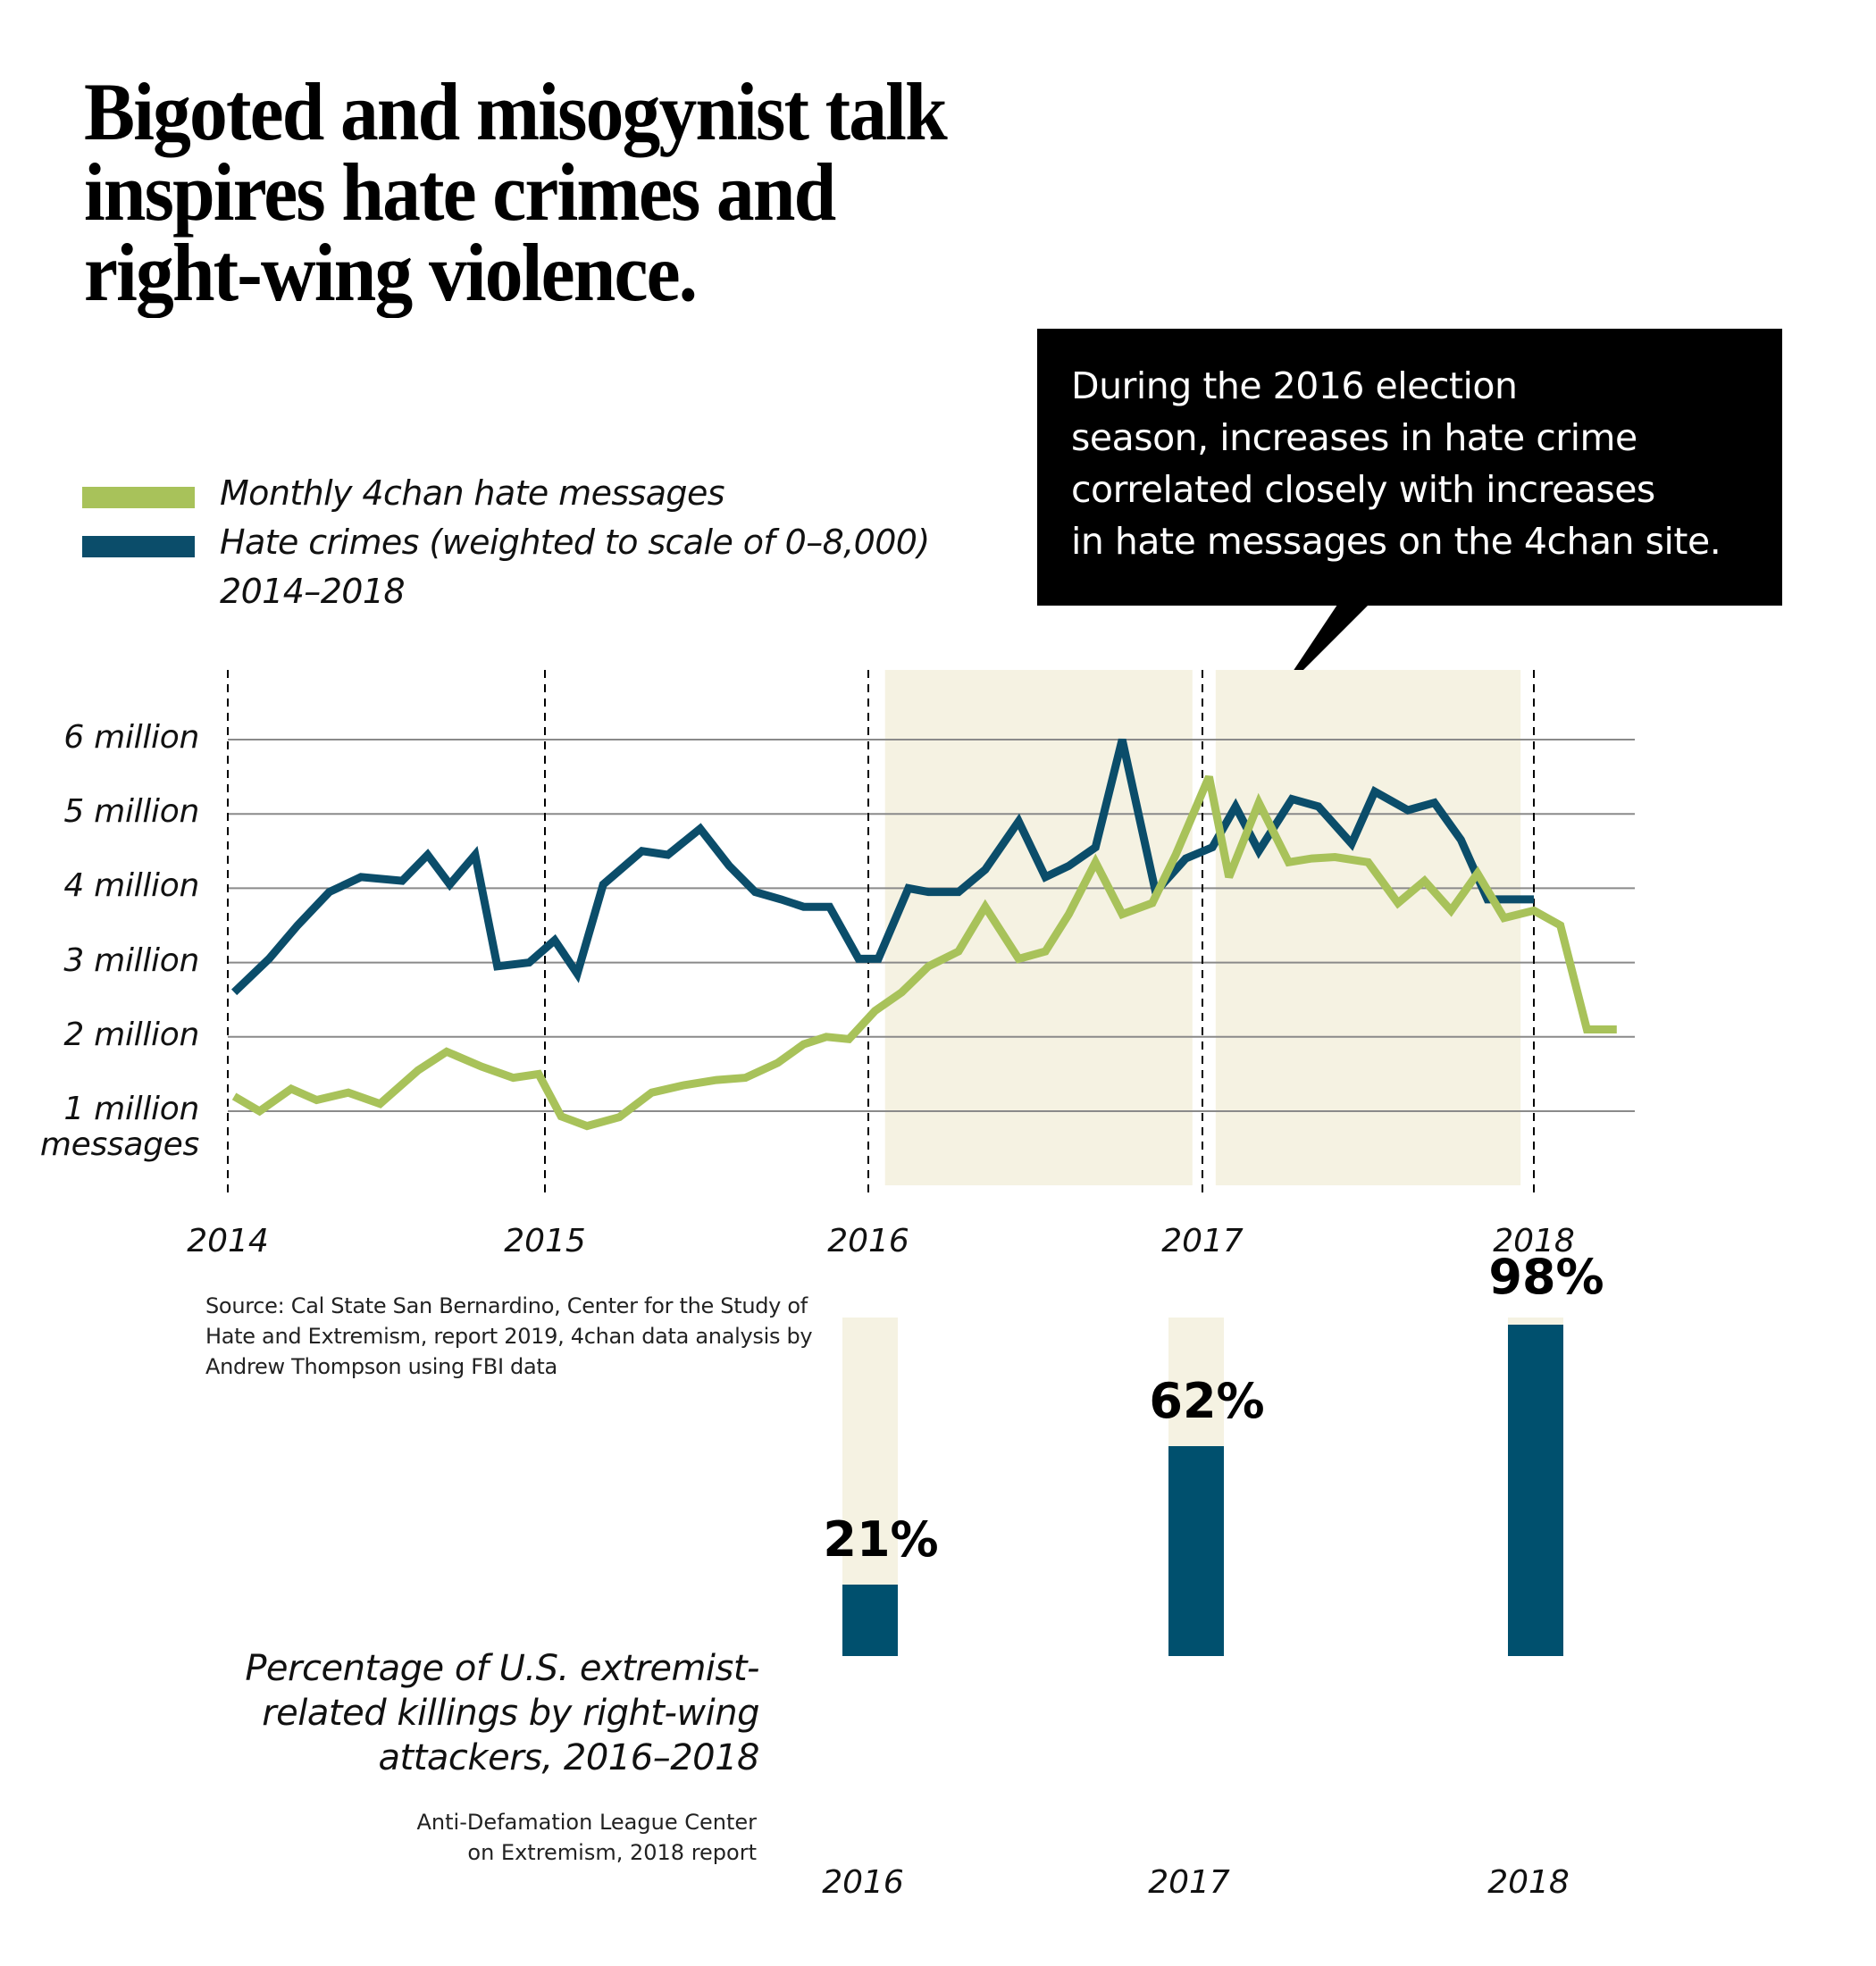 The height and width of the screenshot is (1966, 1876). I want to click on y-tick-label: 4 million, so click(131, 886).